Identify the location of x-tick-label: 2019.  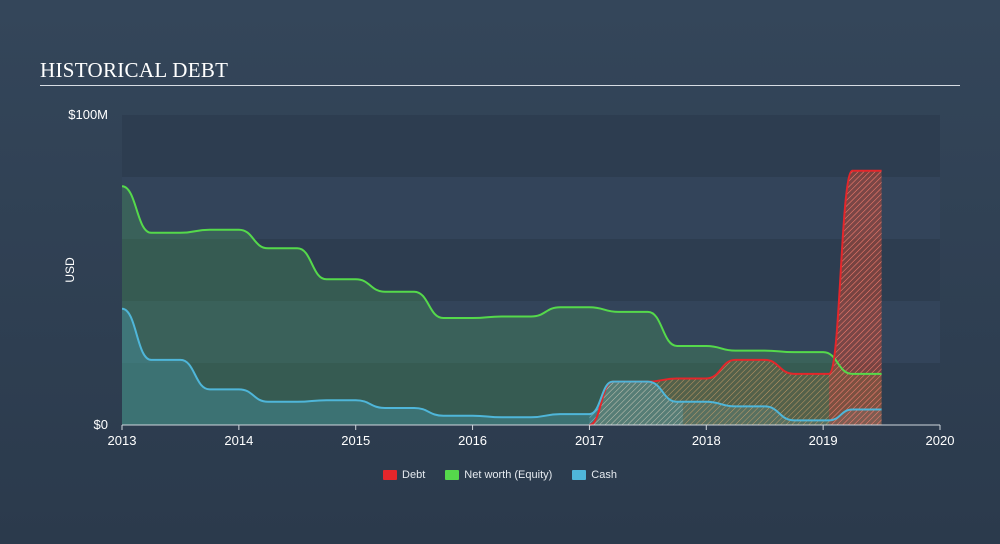
(823, 440).